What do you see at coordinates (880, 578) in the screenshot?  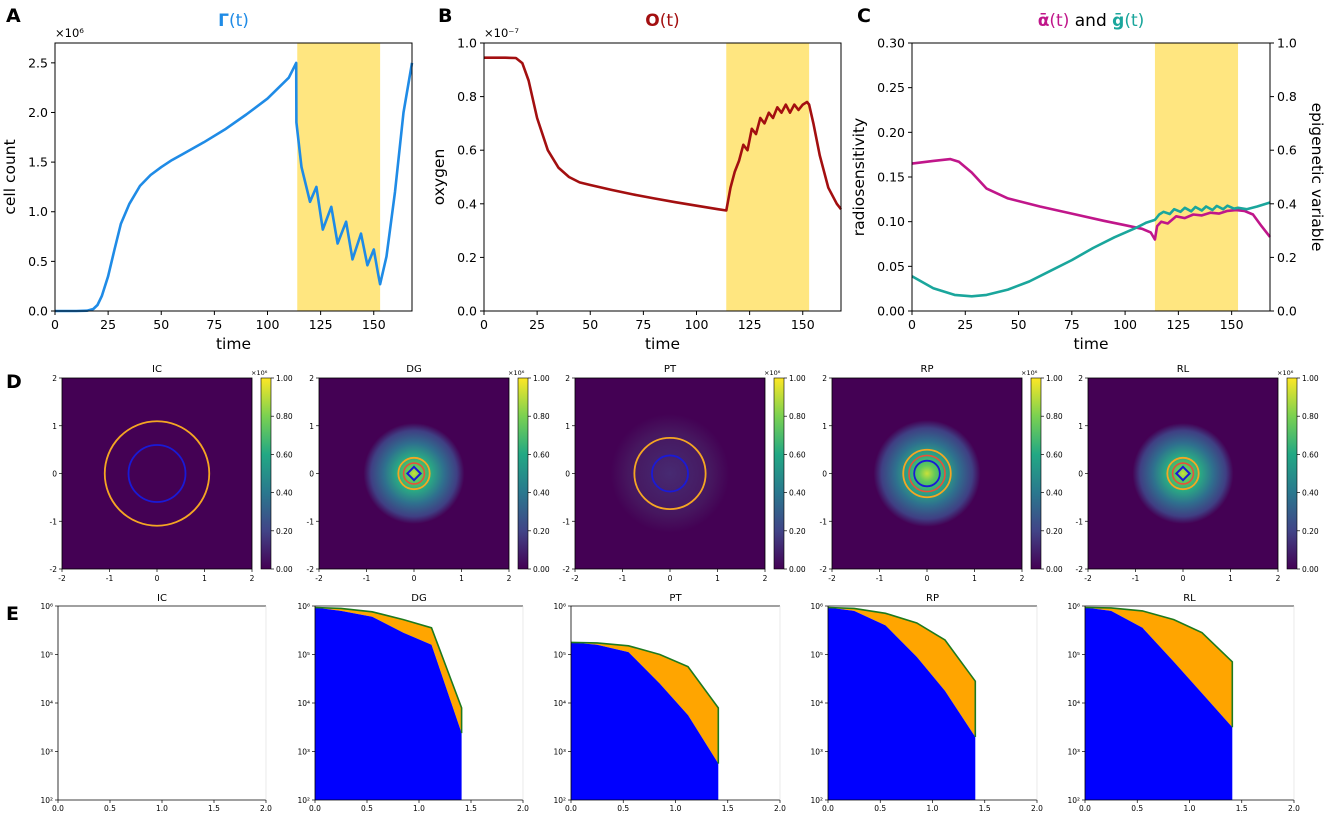 I see `x-tick-label: -1` at bounding box center [880, 578].